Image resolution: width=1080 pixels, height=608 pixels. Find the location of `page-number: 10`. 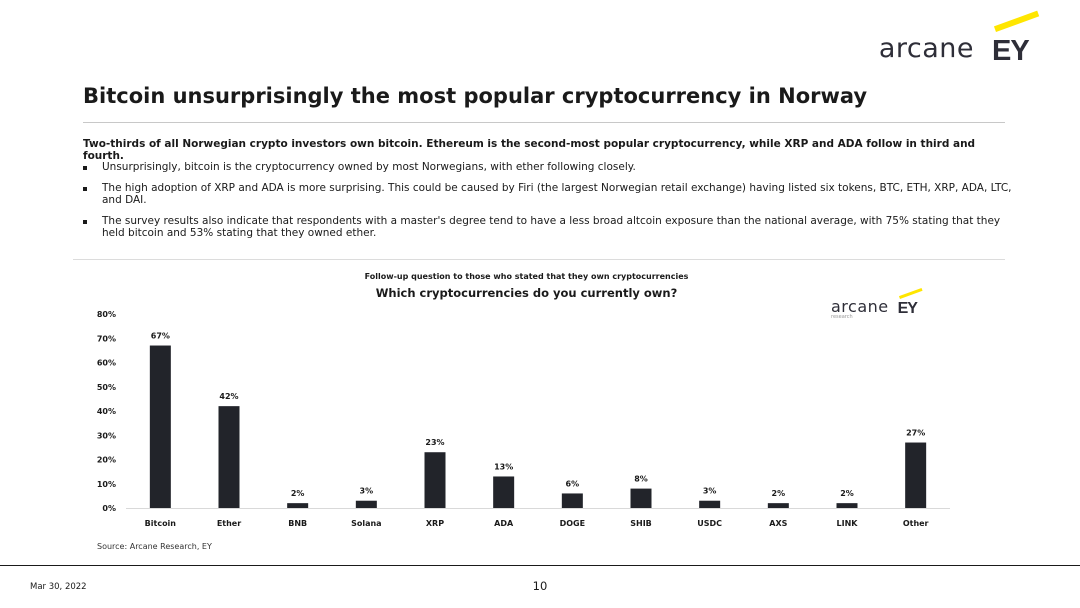

page-number: 10 is located at coordinates (540, 586).